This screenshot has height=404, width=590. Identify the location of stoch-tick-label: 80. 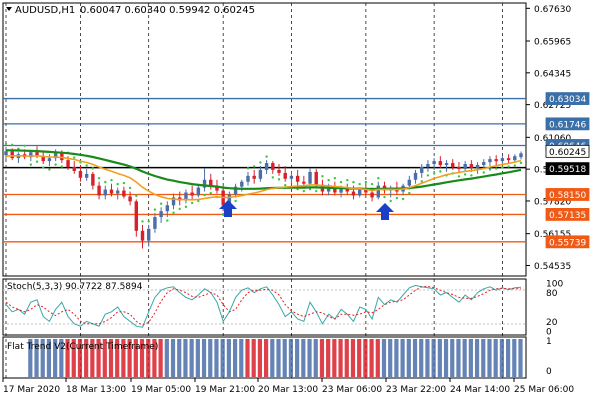
(552, 294).